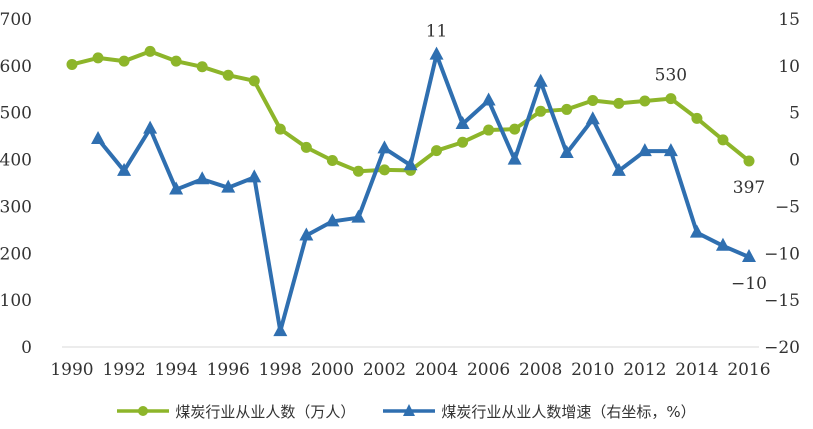  What do you see at coordinates (265, 411) in the screenshot?
I see `legend-label-employment: 煤炭行业从业人数（万人）` at bounding box center [265, 411].